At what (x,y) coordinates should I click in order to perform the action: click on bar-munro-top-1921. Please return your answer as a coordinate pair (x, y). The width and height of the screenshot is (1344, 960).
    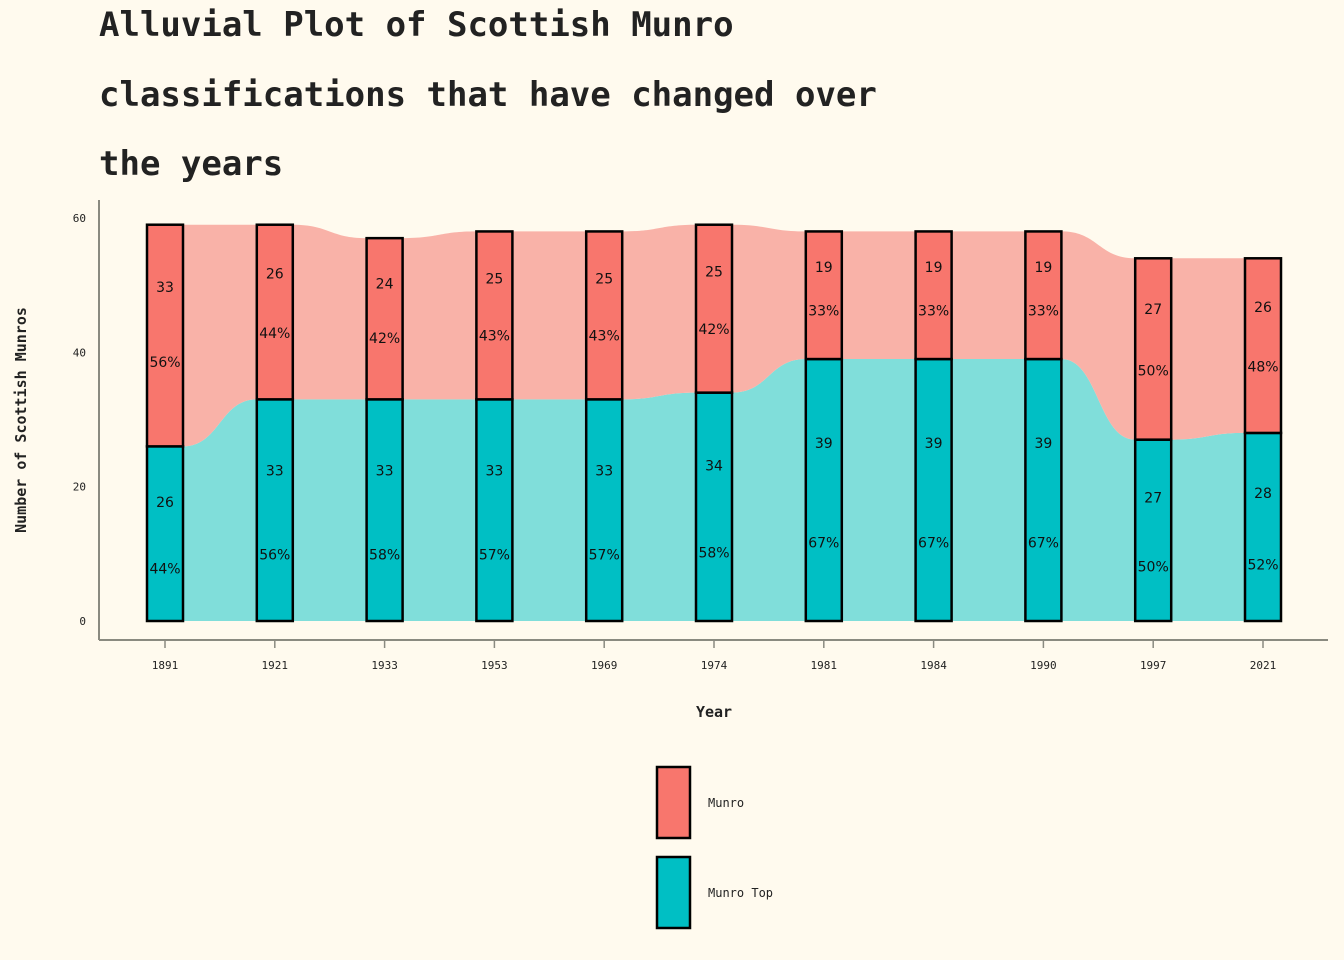
    Looking at the image, I should click on (275, 510).